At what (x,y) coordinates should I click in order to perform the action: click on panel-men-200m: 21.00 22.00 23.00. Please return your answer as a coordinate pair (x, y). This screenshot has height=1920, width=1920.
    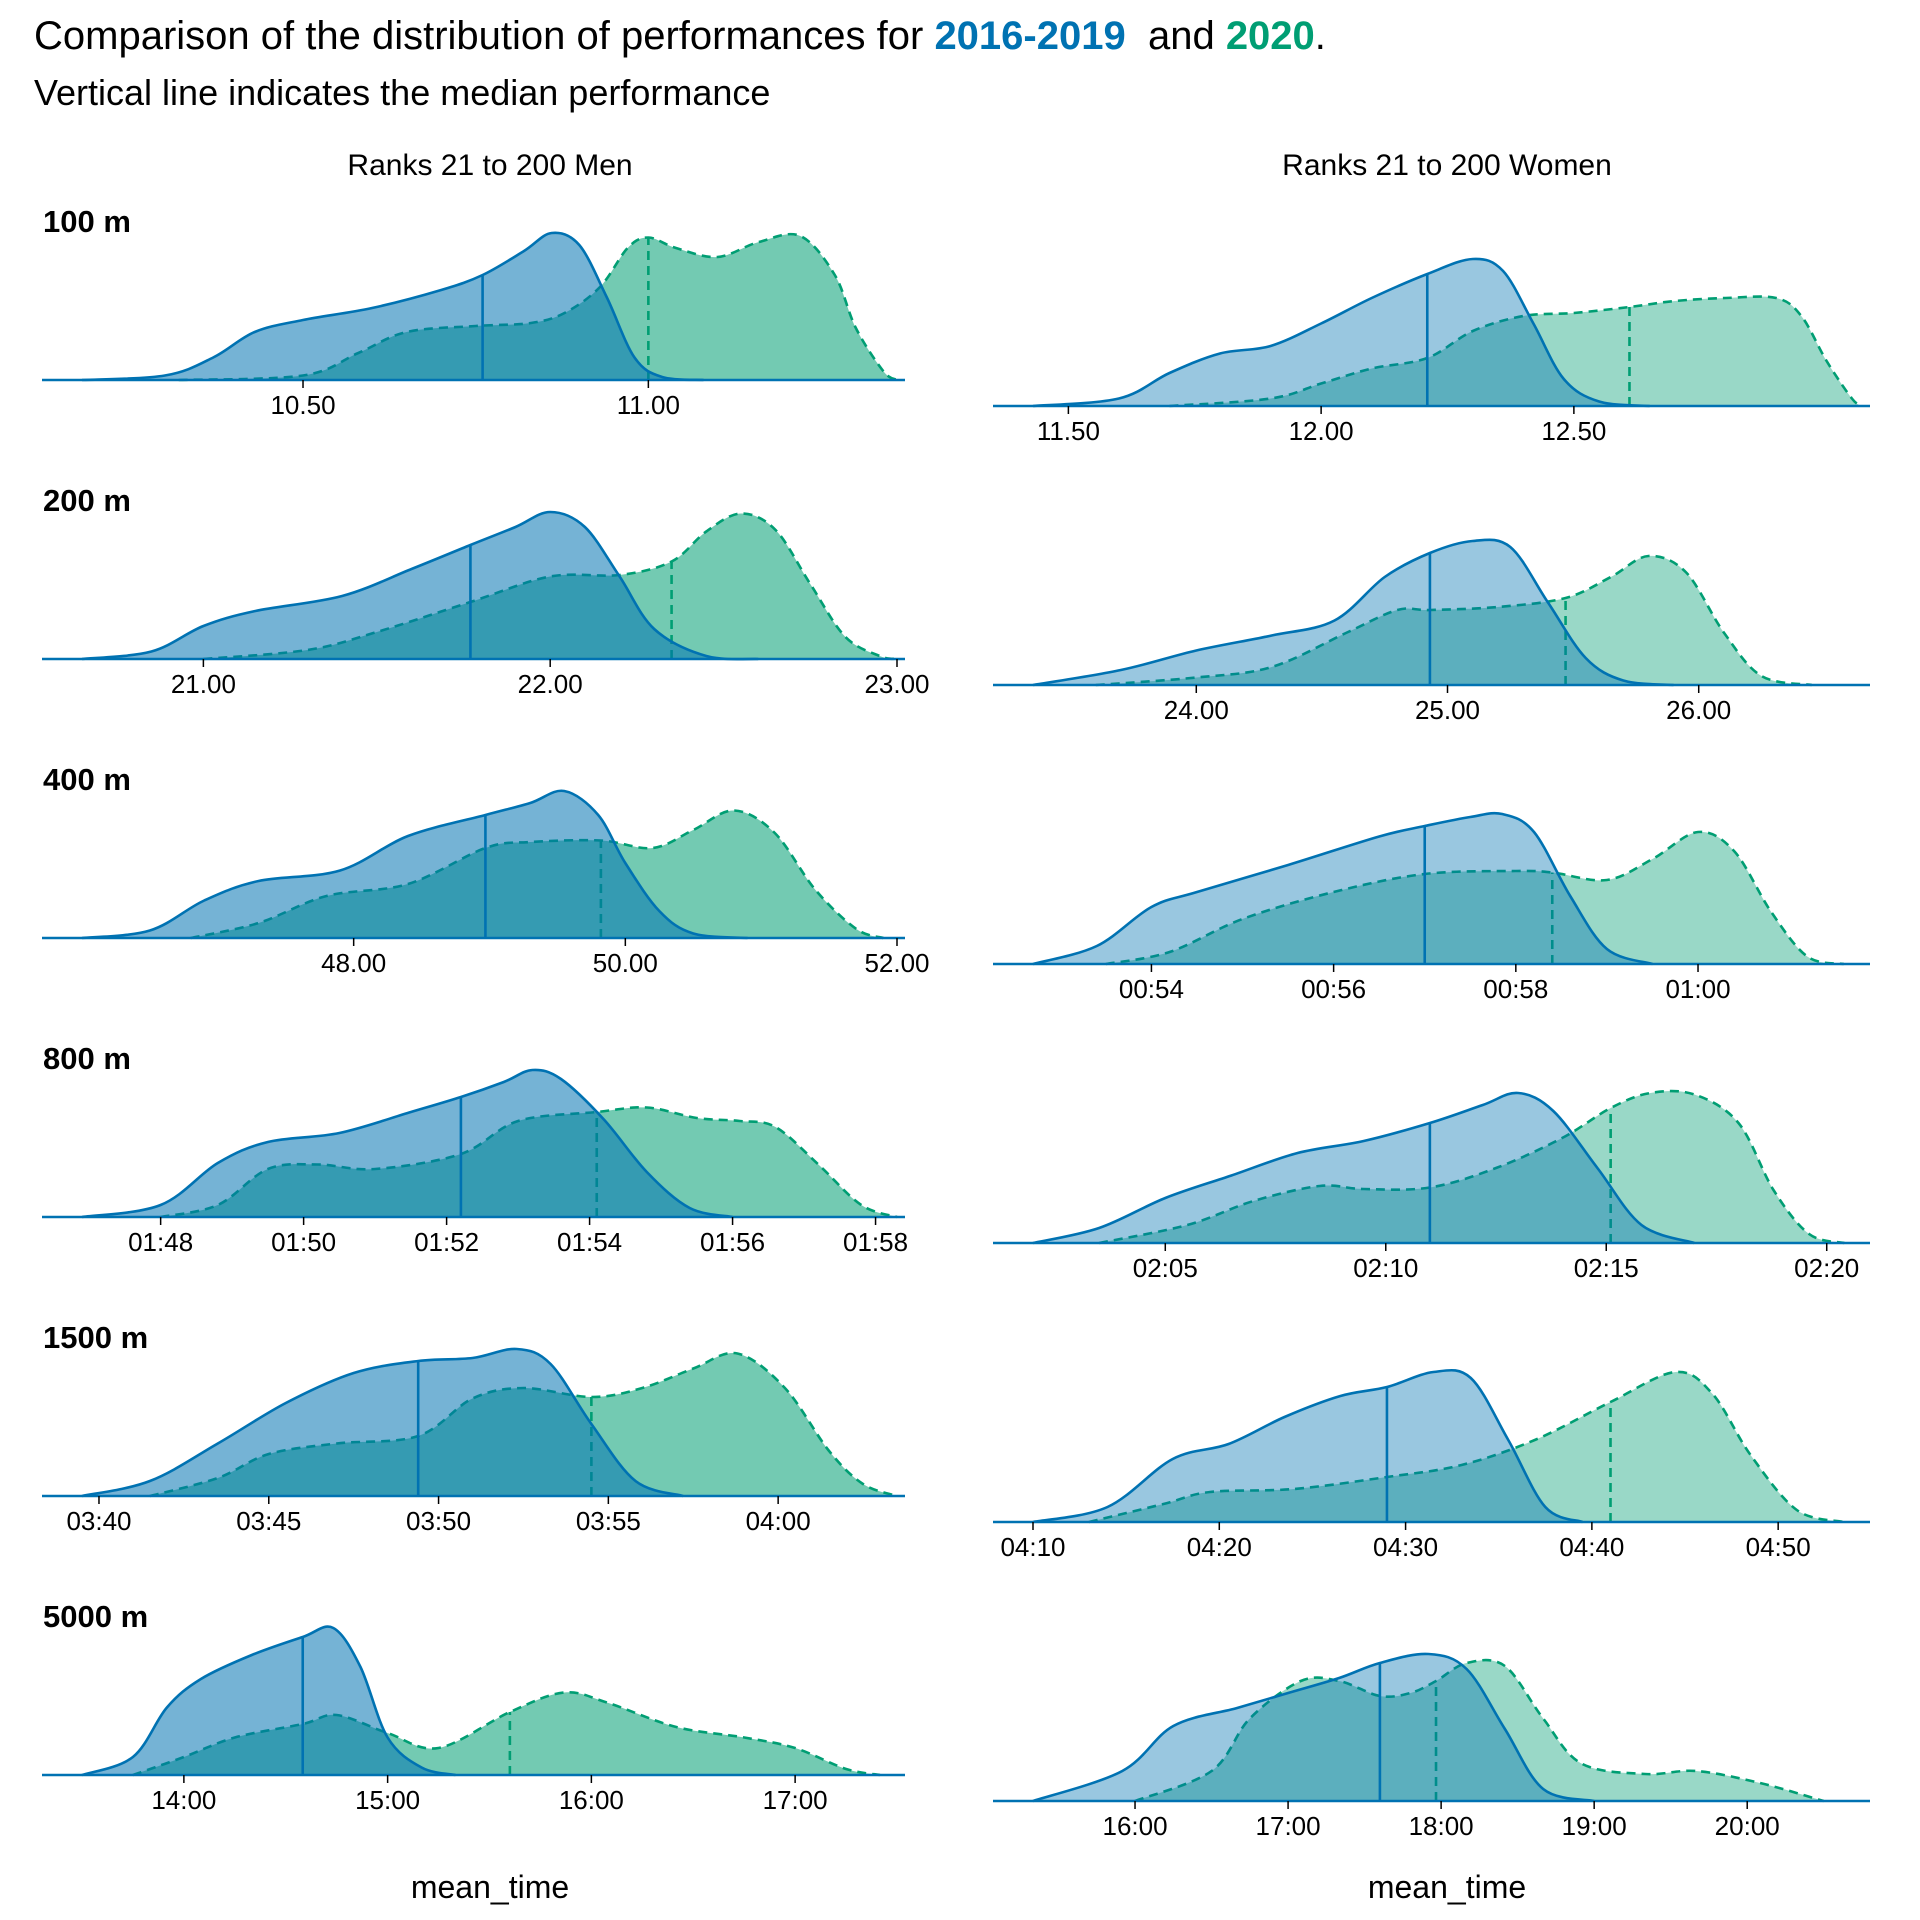
    Looking at the image, I should click on (486, 604).